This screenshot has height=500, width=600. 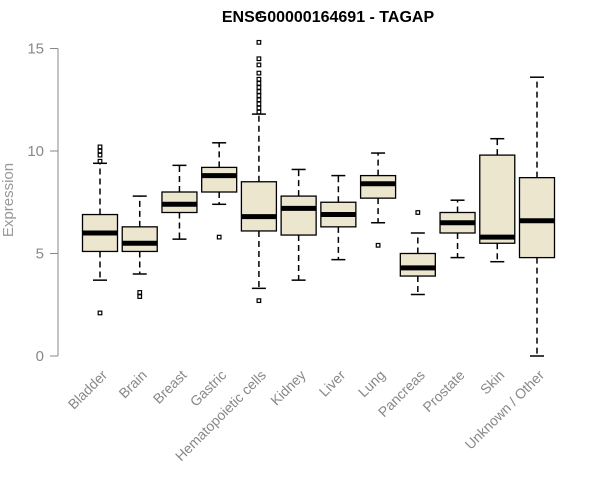 What do you see at coordinates (371, 383) in the screenshot?
I see `x-tick-label: Lung` at bounding box center [371, 383].